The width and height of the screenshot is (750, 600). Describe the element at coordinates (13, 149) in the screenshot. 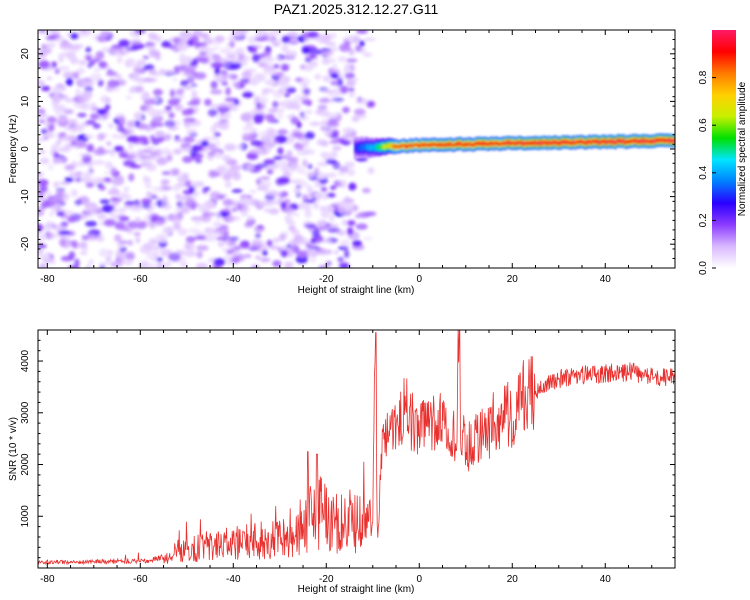

I see `spectrogram-y-label: Frequency (Hz)` at that location.